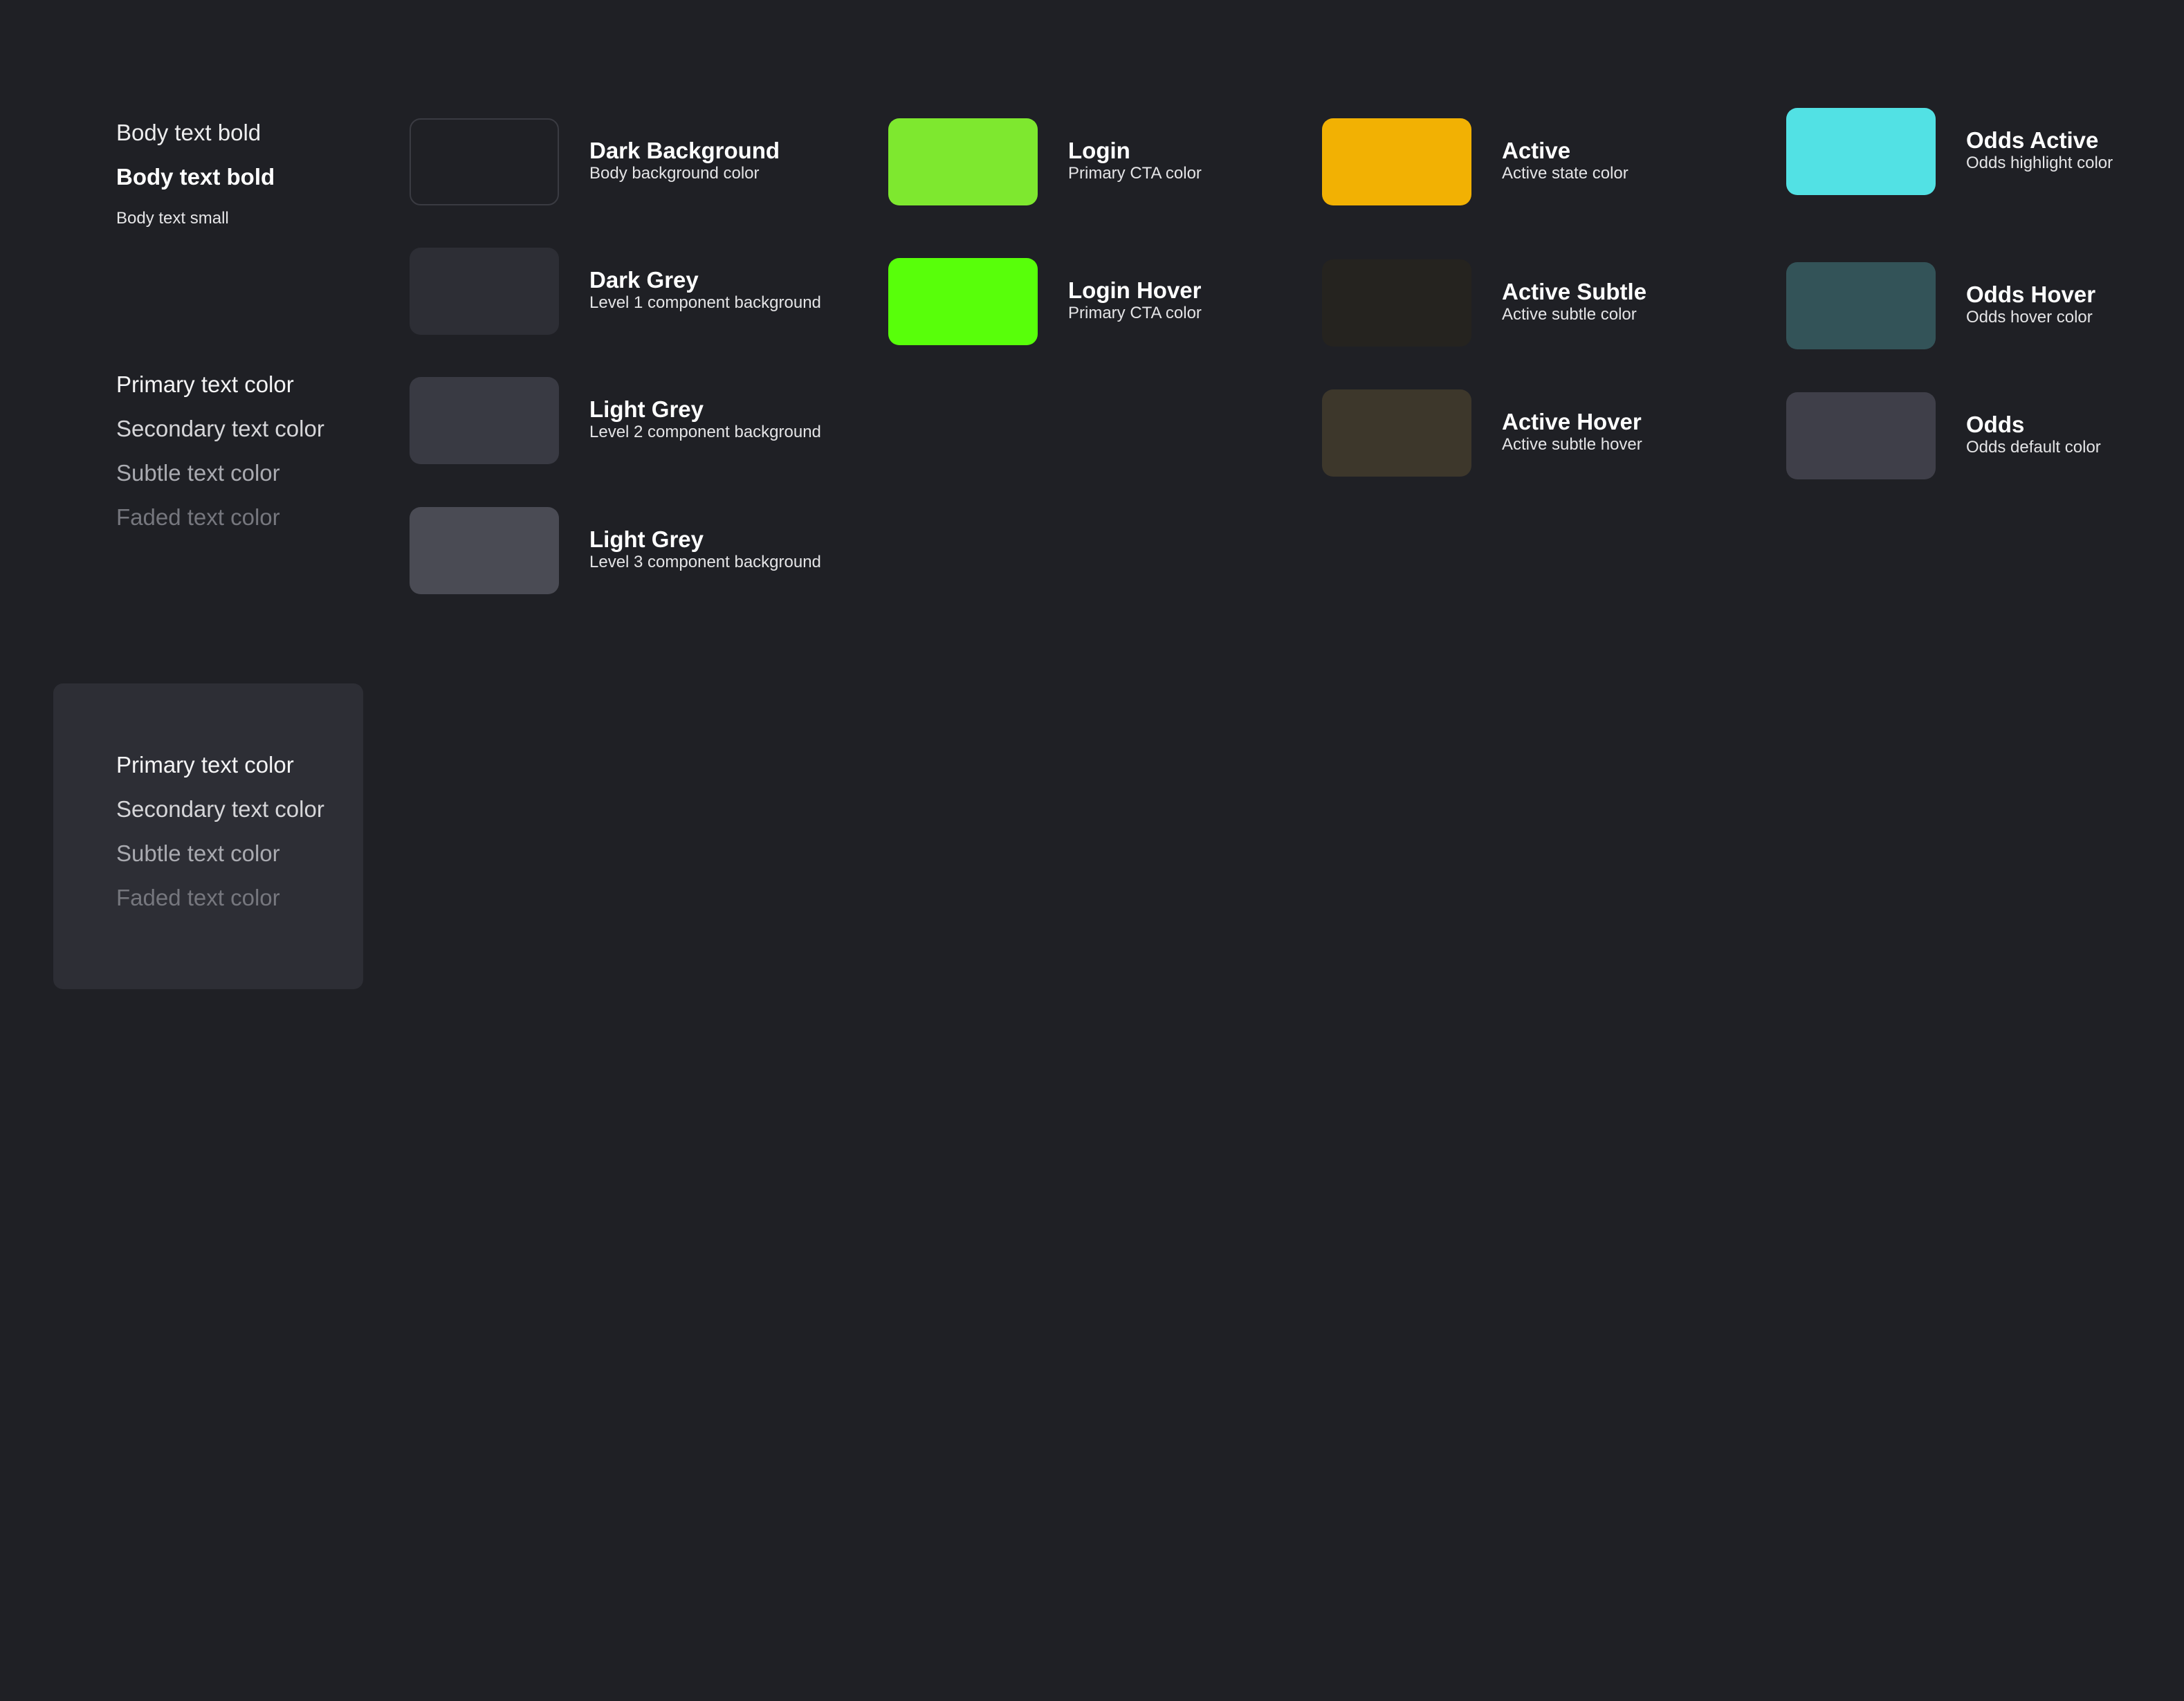 The height and width of the screenshot is (1701, 2184). I want to click on swatch-description: Odds highlight color, so click(2039, 163).